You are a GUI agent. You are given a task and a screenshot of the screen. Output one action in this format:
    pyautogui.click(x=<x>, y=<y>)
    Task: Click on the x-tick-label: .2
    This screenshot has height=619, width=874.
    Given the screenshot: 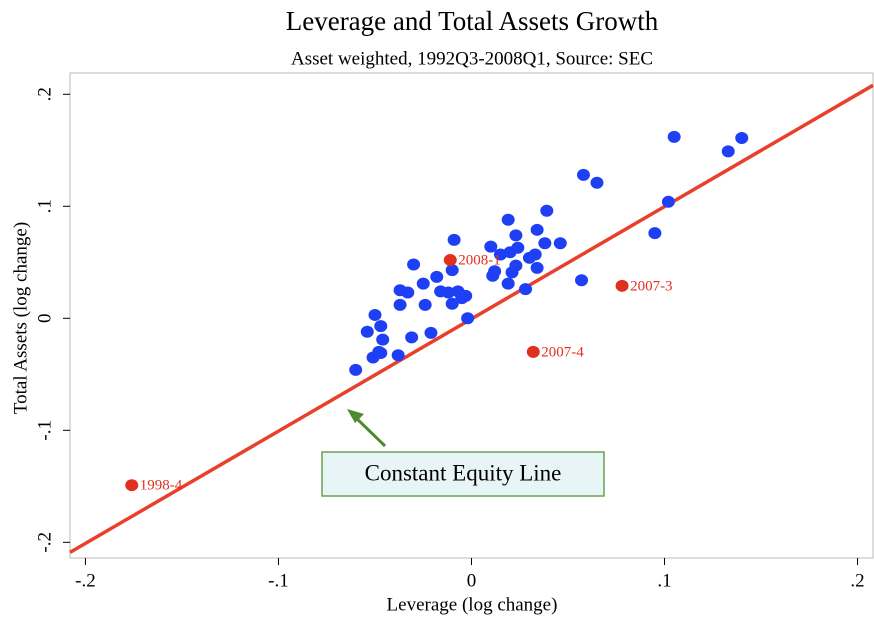 What is the action you would take?
    pyautogui.click(x=857, y=580)
    